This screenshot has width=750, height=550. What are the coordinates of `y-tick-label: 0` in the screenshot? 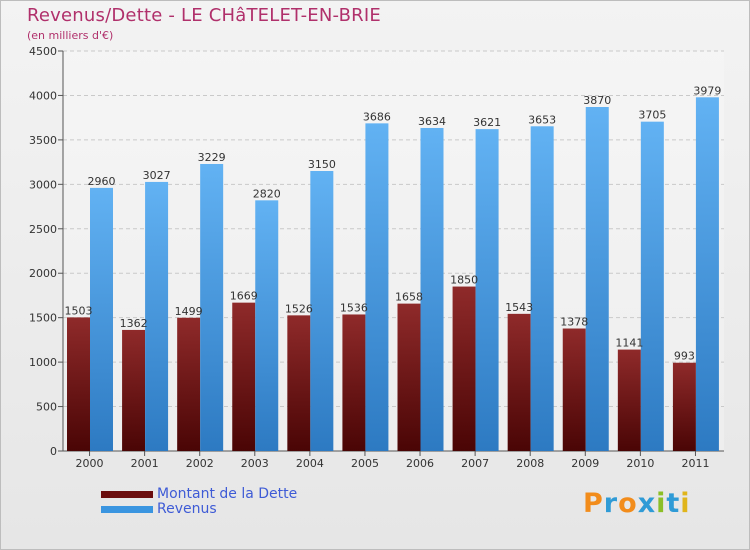 It's located at (53, 451).